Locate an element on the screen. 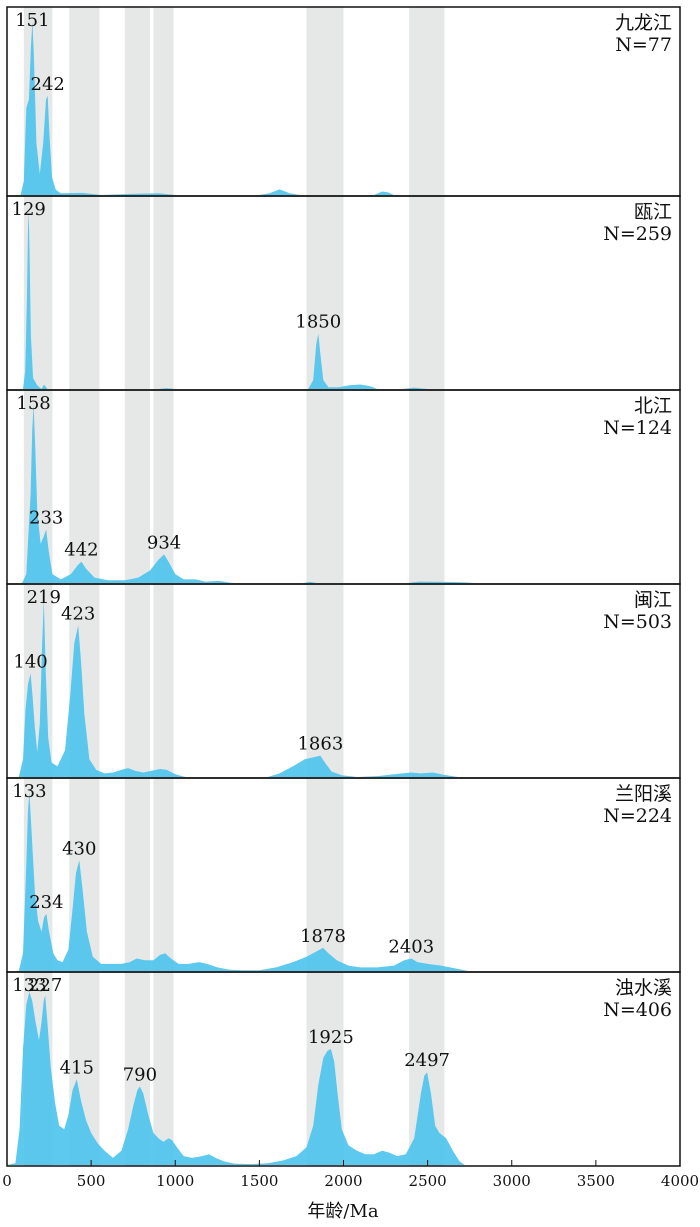 The width and height of the screenshot is (700, 1227). x-tick-label-500: 500 is located at coordinates (91, 1181).